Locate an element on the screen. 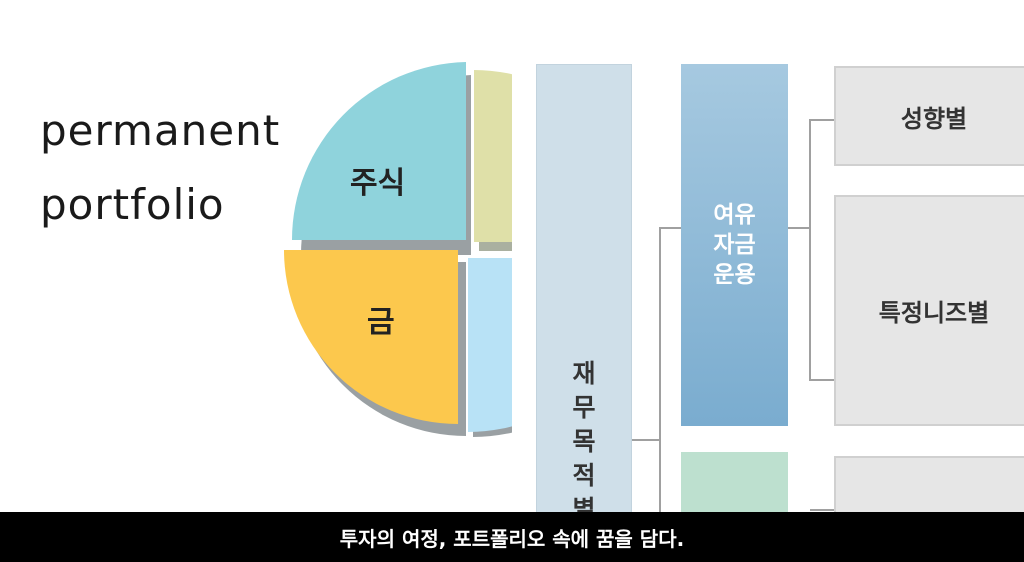  caption-text: 투자의 여정, 포트폴리오 속에 꿈을 담다. is located at coordinates (512, 538).